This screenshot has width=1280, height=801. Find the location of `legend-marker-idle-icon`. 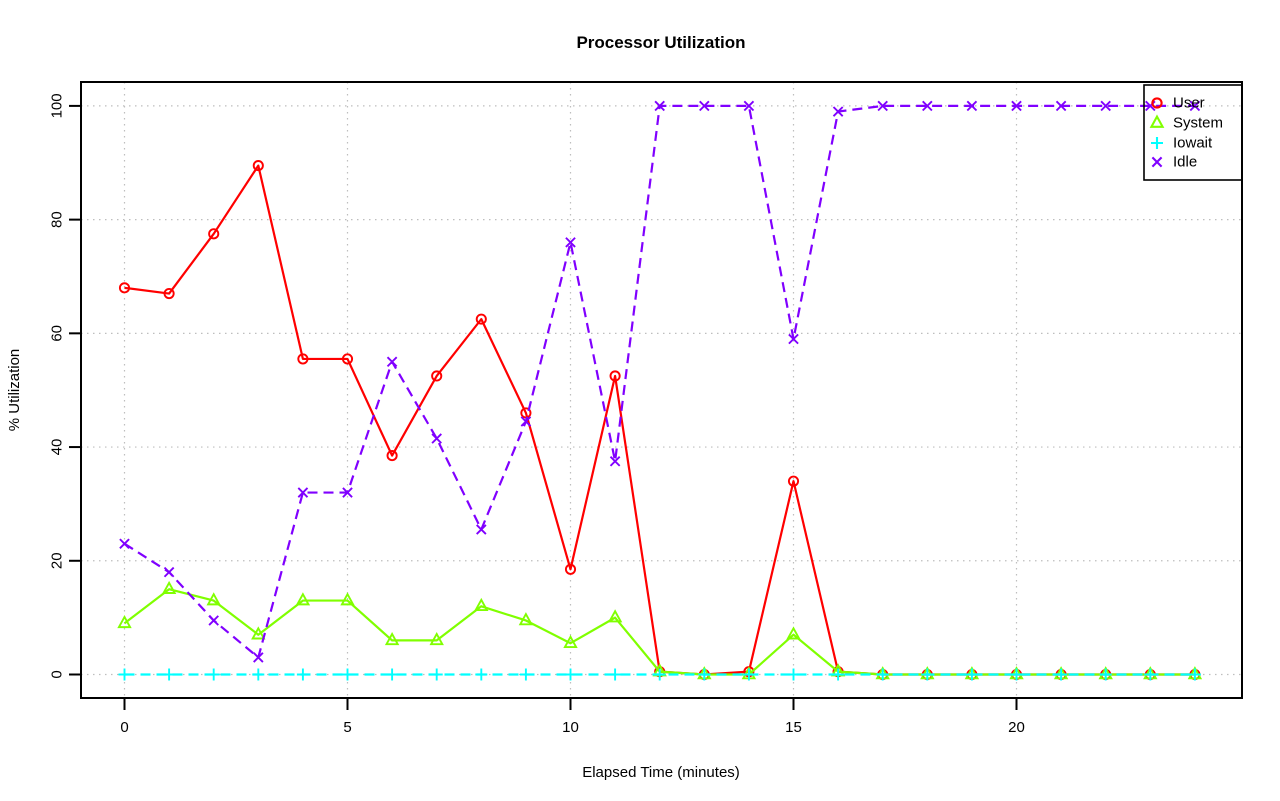

legend-marker-idle-icon is located at coordinates (1157, 162).